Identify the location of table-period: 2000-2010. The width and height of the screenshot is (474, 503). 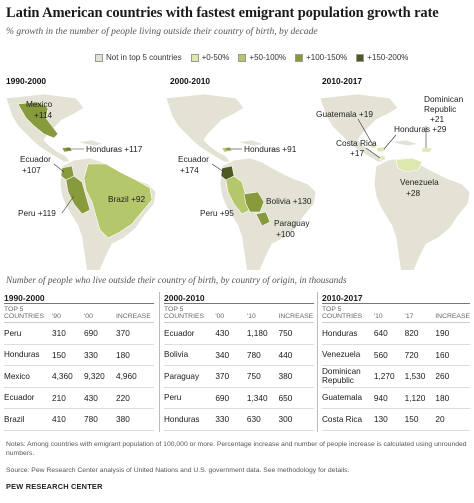
(239, 298).